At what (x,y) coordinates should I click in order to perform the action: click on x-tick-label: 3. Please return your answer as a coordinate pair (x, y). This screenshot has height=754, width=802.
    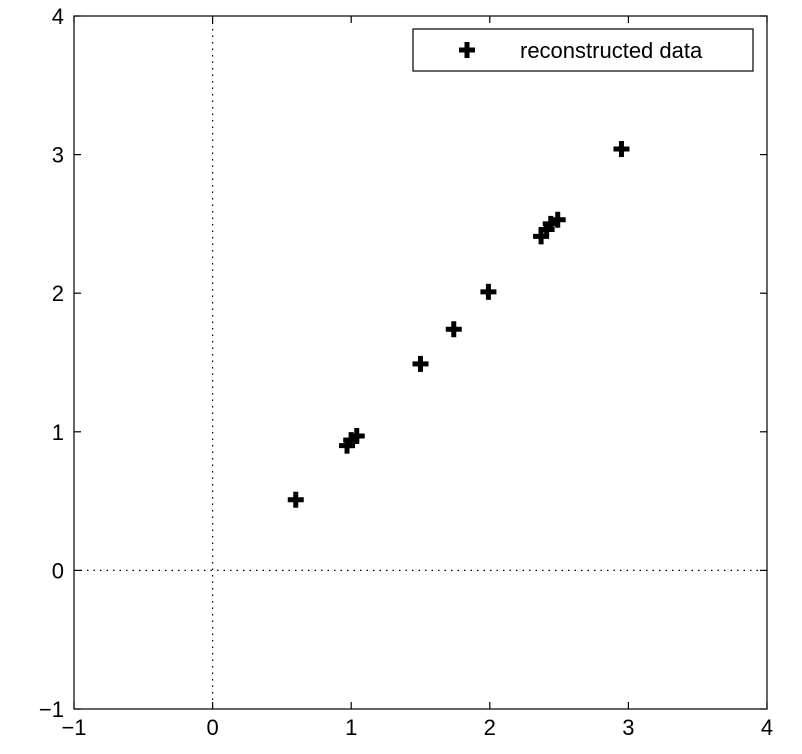
    Looking at the image, I should click on (628, 727).